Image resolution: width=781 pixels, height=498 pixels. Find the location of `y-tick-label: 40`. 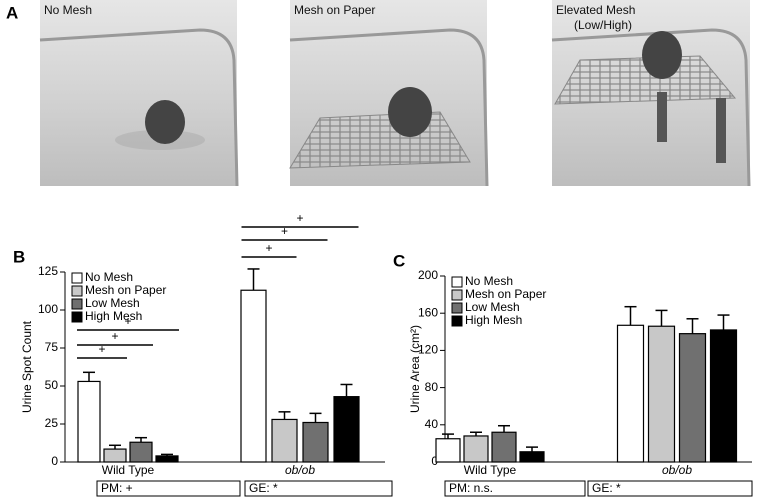

y-tick-label: 40 is located at coordinates (432, 424).